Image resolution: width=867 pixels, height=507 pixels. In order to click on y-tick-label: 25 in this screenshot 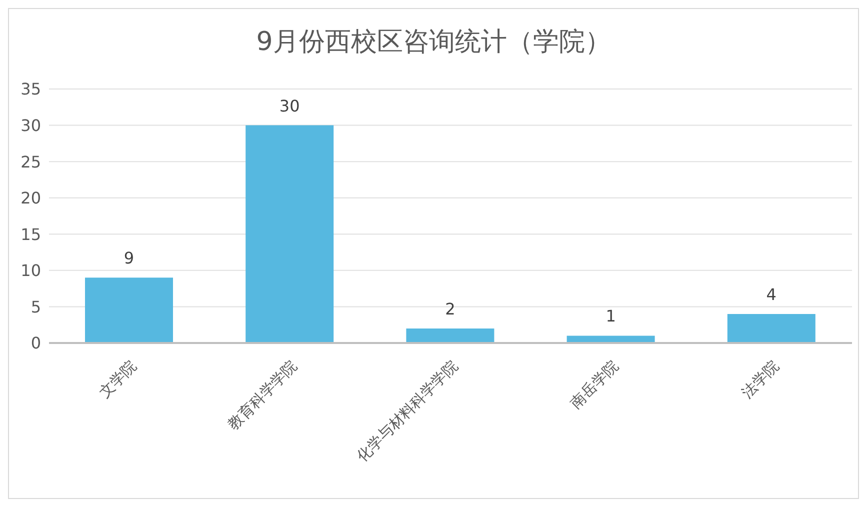, I will do `click(30, 162)`.